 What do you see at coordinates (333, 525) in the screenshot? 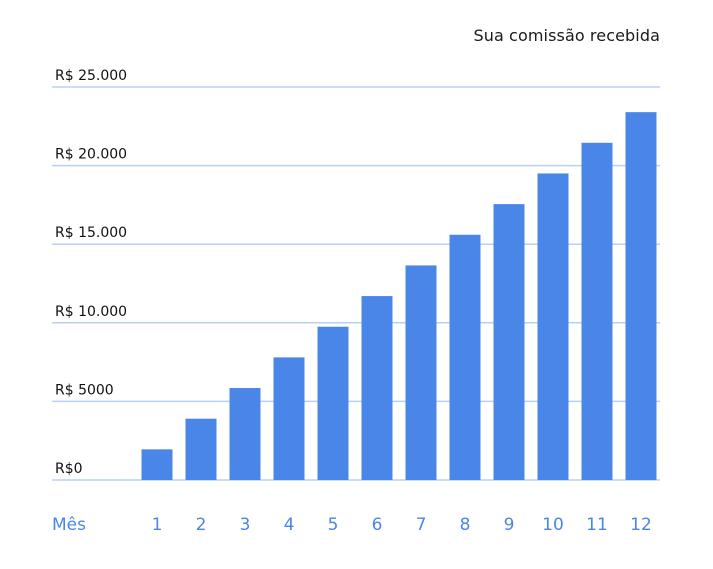
I see `x-tick-label: 5` at bounding box center [333, 525].